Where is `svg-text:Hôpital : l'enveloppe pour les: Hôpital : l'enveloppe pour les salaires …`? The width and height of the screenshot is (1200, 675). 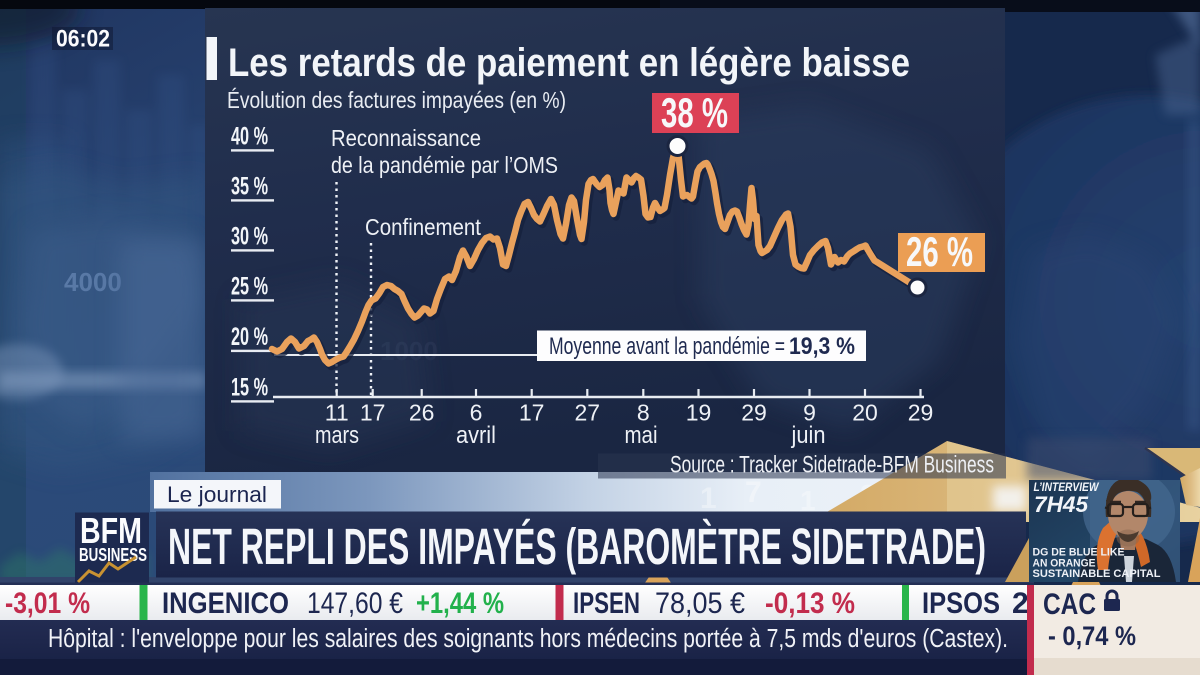 svg-text:Hôpital : l'enveloppe pour les: Hôpital : l'enveloppe pour les salaires … is located at coordinates (528, 639).